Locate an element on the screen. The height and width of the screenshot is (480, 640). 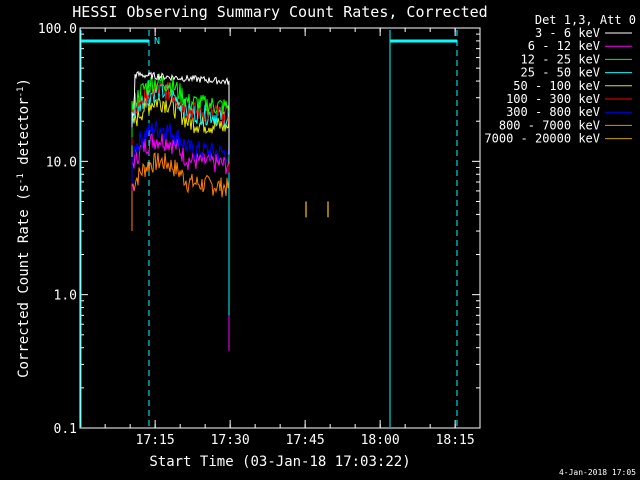
x-tick-label: 18:00 is located at coordinates (380, 440).